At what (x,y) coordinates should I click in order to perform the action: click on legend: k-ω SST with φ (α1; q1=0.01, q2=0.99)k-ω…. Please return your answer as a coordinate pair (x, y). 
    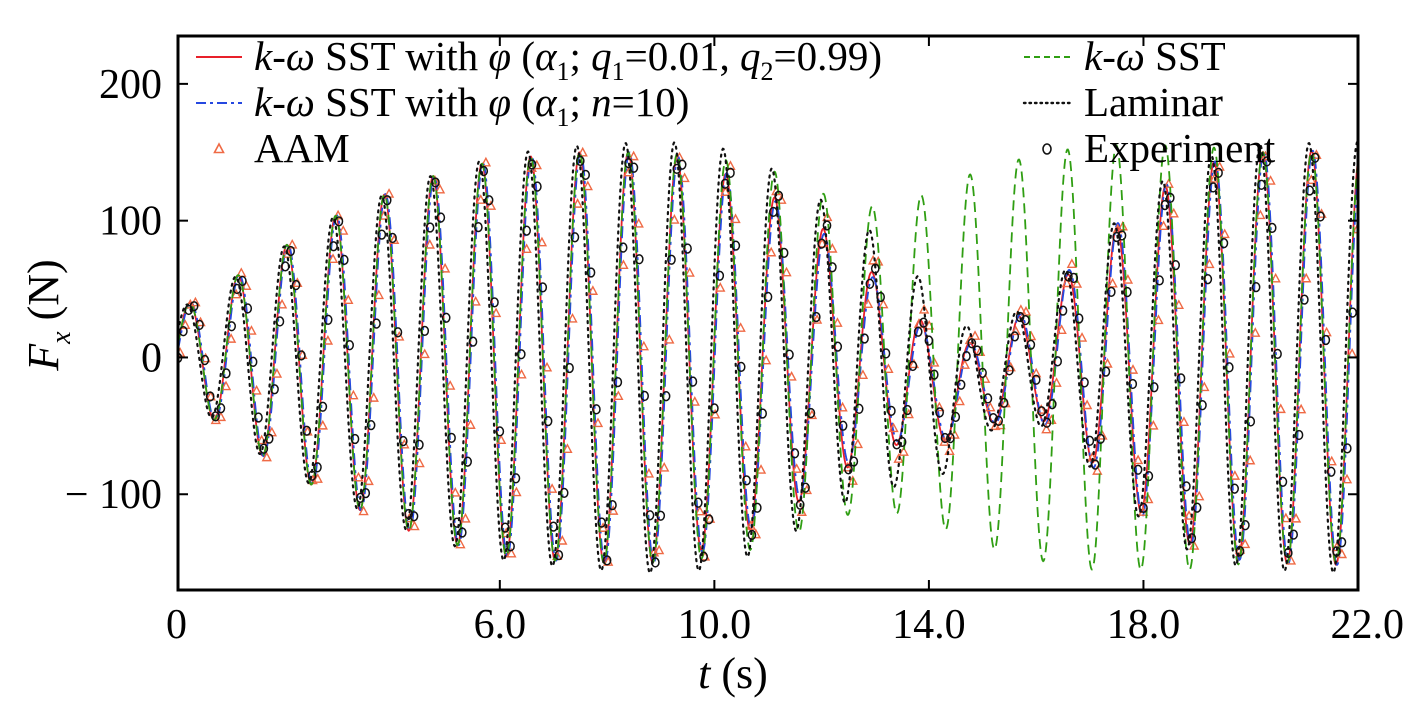
    Looking at the image, I should click on (736, 102).